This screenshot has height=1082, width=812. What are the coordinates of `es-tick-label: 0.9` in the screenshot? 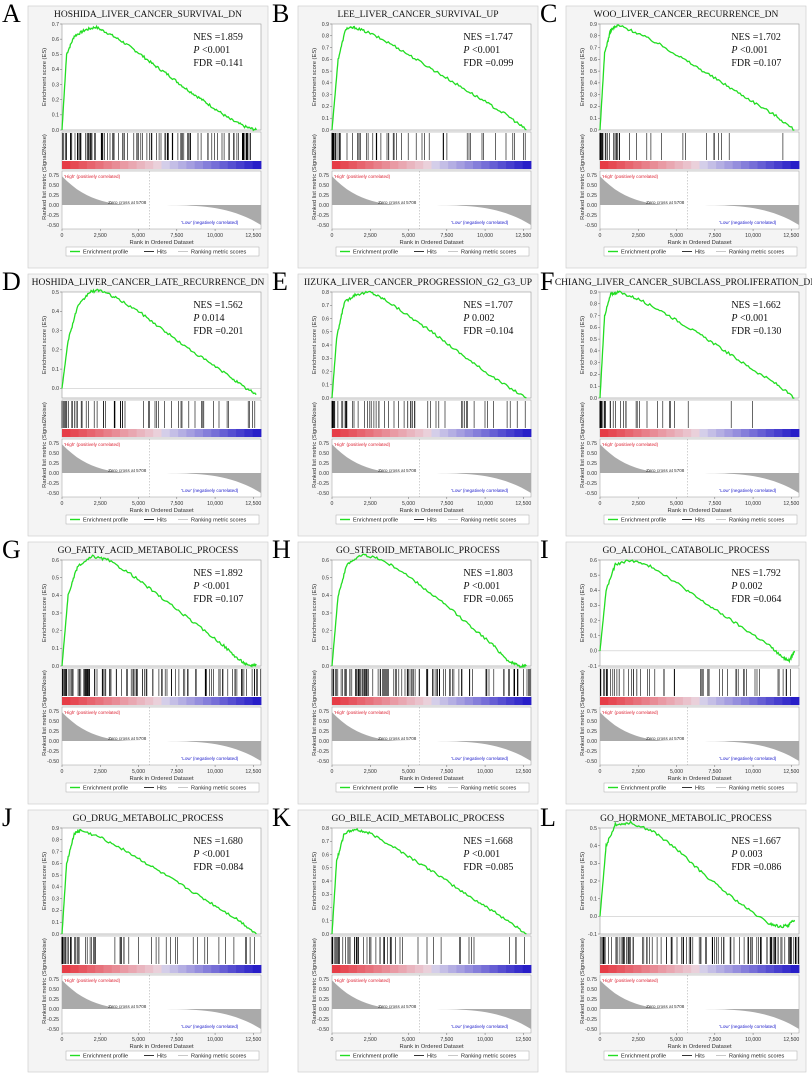 It's located at (593, 25).